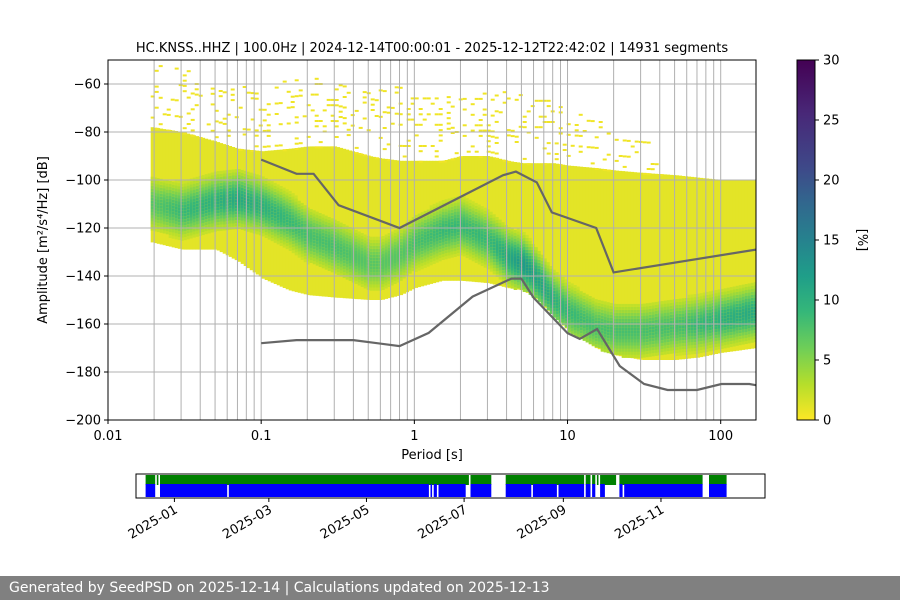 The width and height of the screenshot is (900, 600). Describe the element at coordinates (831, 121) in the screenshot. I see `colorbar-tick-label: 25` at that location.